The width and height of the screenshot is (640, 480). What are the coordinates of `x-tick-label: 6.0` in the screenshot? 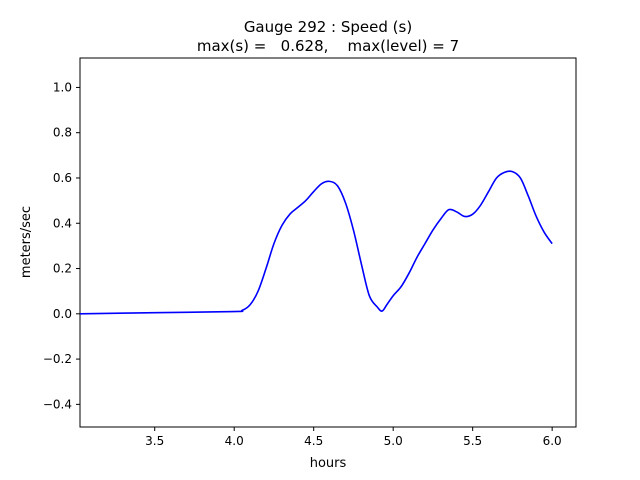 It's located at (552, 441).